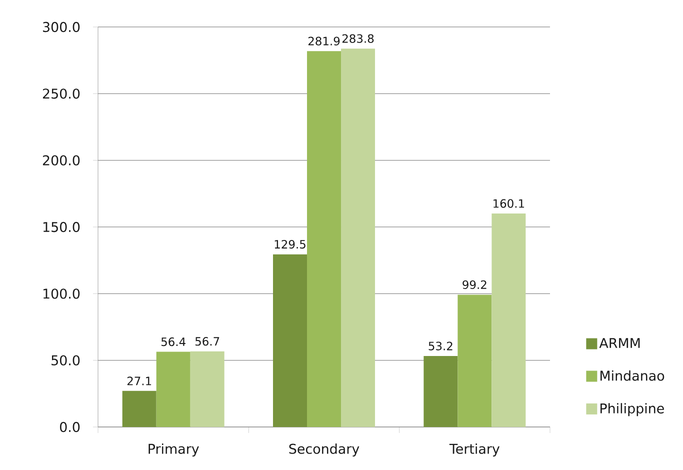 Image resolution: width=683 pixels, height=470 pixels. What do you see at coordinates (70, 427) in the screenshot?
I see `y-tick-label: 0.0` at bounding box center [70, 427].